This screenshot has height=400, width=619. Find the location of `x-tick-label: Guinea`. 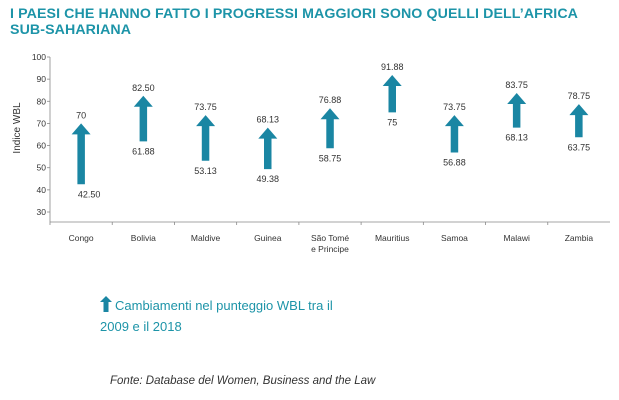

x-tick-label: Guinea is located at coordinates (268, 238).